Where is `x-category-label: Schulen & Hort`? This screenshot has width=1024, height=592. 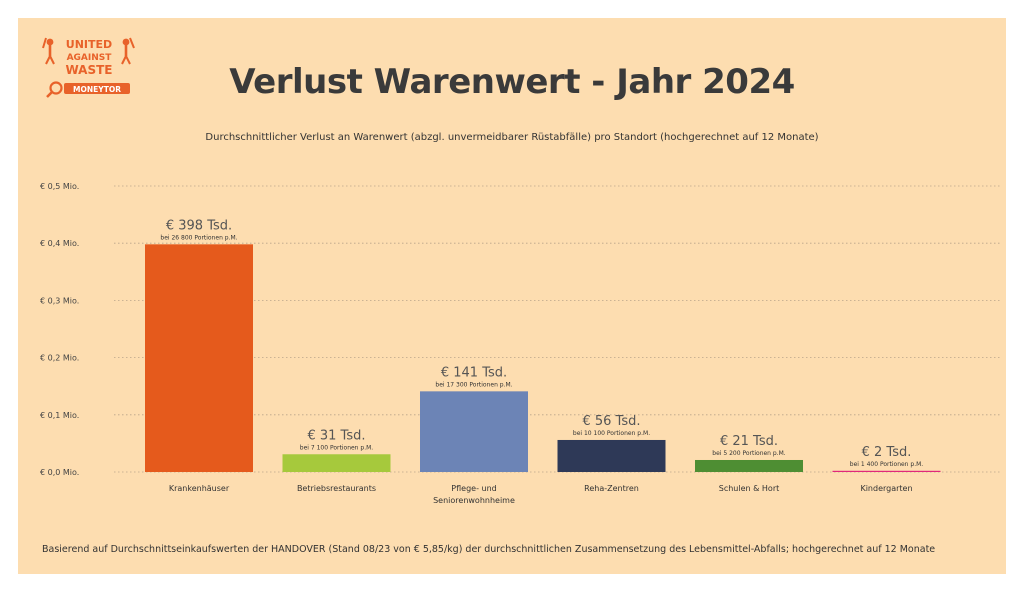
x-category-label: Schulen & Hort is located at coordinates (749, 488).